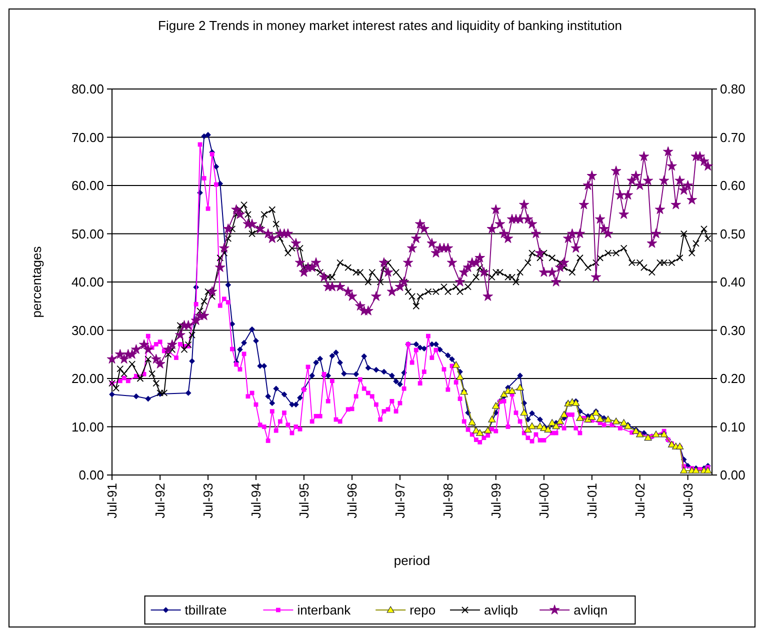 The width and height of the screenshot is (764, 636). Describe the element at coordinates (304, 500) in the screenshot. I see `x-tick-label: Jul-95` at that location.